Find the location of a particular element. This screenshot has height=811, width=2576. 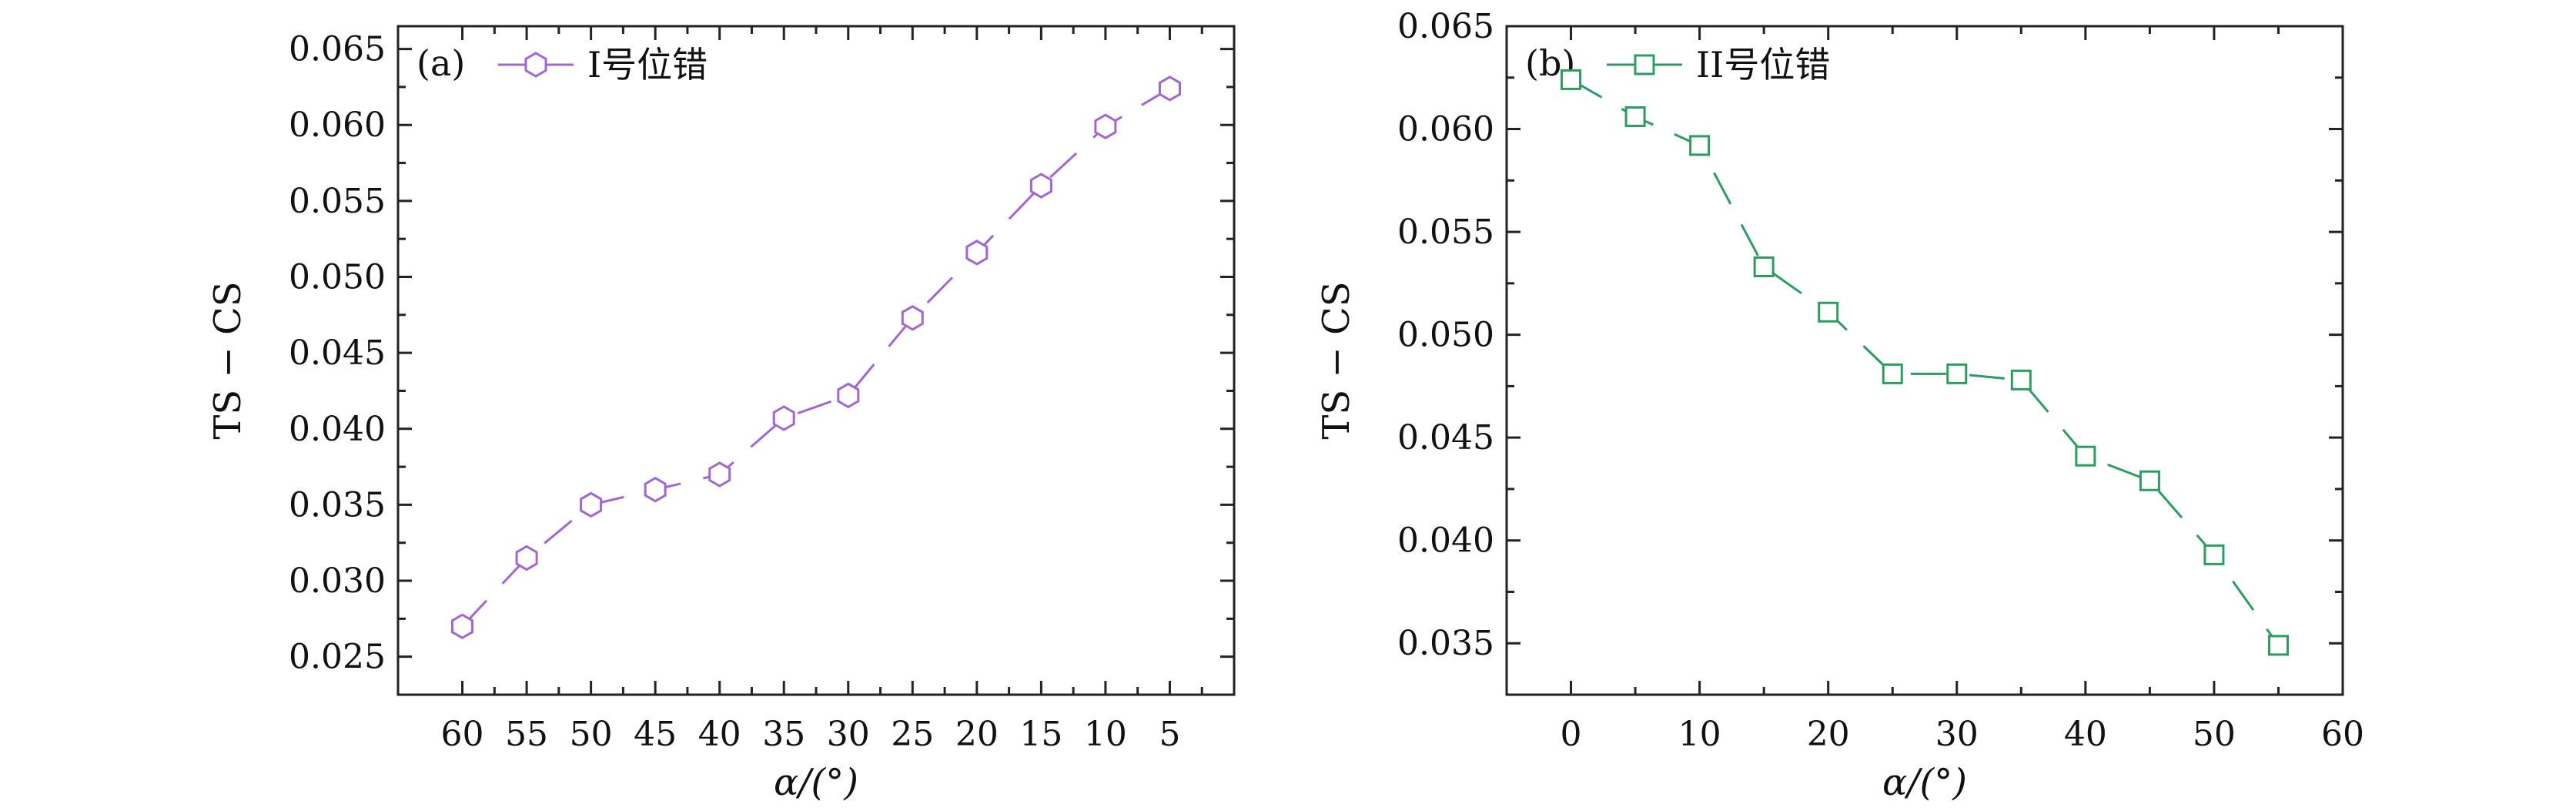

x-tick-label: 45 is located at coordinates (656, 734).